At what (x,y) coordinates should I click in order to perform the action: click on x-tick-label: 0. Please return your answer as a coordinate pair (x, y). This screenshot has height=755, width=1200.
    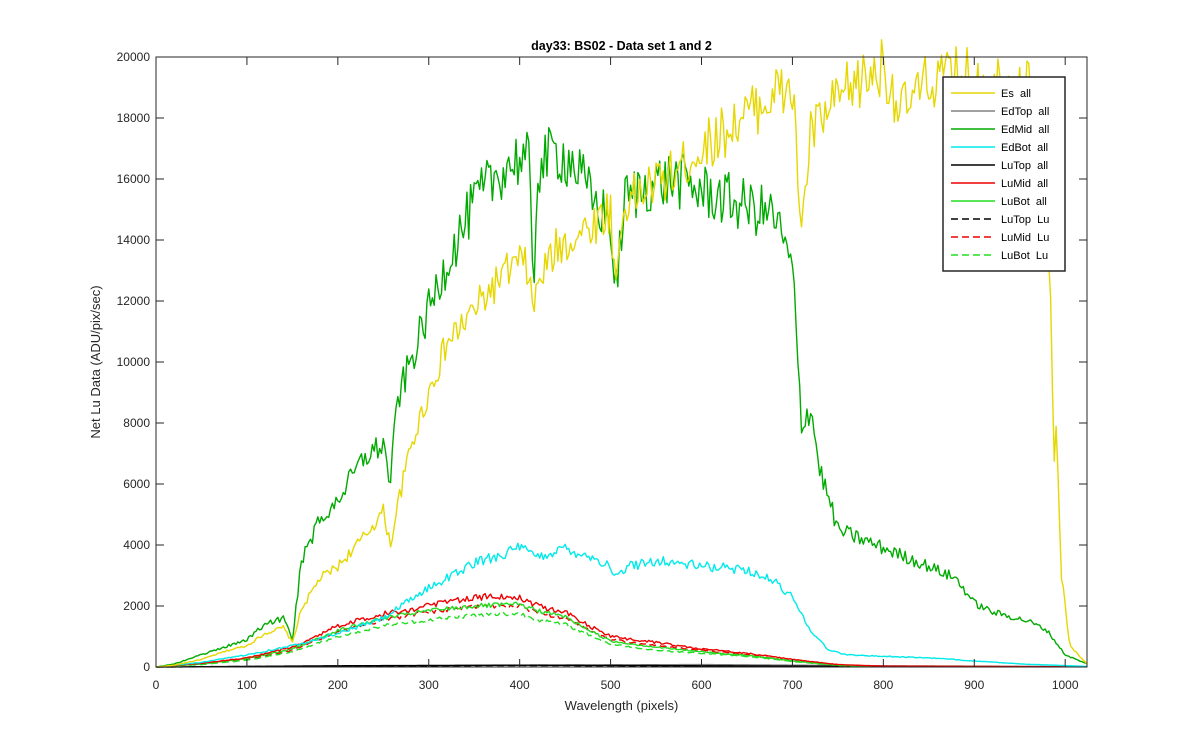
    Looking at the image, I should click on (156, 685).